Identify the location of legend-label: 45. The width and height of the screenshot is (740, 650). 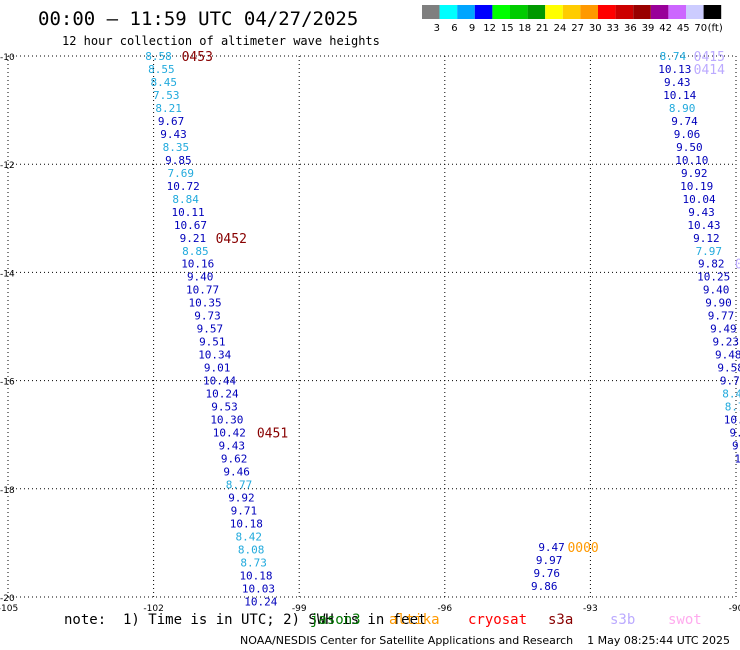
(683, 28).